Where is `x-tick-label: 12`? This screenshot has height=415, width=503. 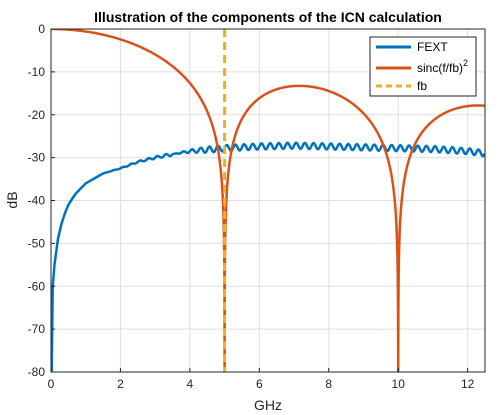 x-tick-label: 12 is located at coordinates (468, 384).